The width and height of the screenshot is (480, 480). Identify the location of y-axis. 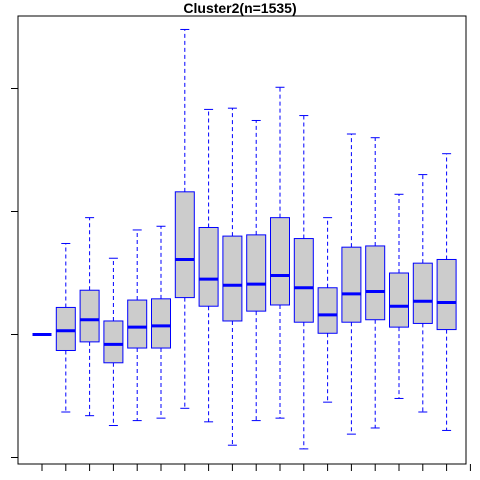
(14, 273).